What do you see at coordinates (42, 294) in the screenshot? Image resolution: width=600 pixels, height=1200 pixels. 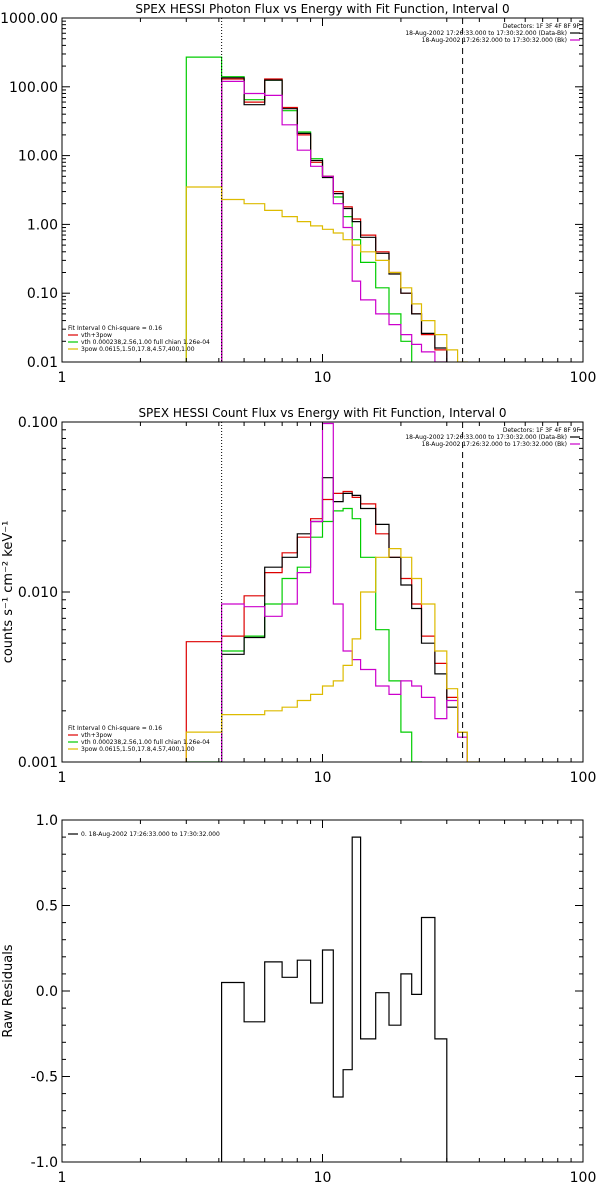 I see `y-tick-label: 0.10` at bounding box center [42, 294].